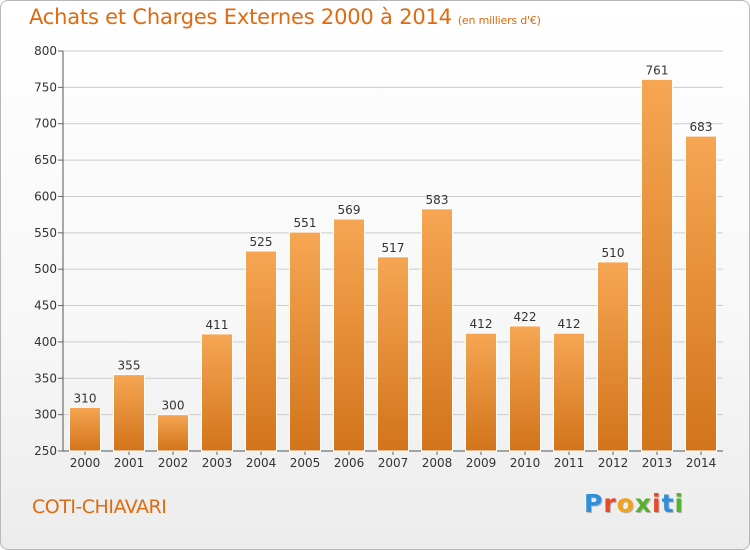 The width and height of the screenshot is (750, 550). Describe the element at coordinates (261, 463) in the screenshot. I see `x-tick-label: 2004` at that location.